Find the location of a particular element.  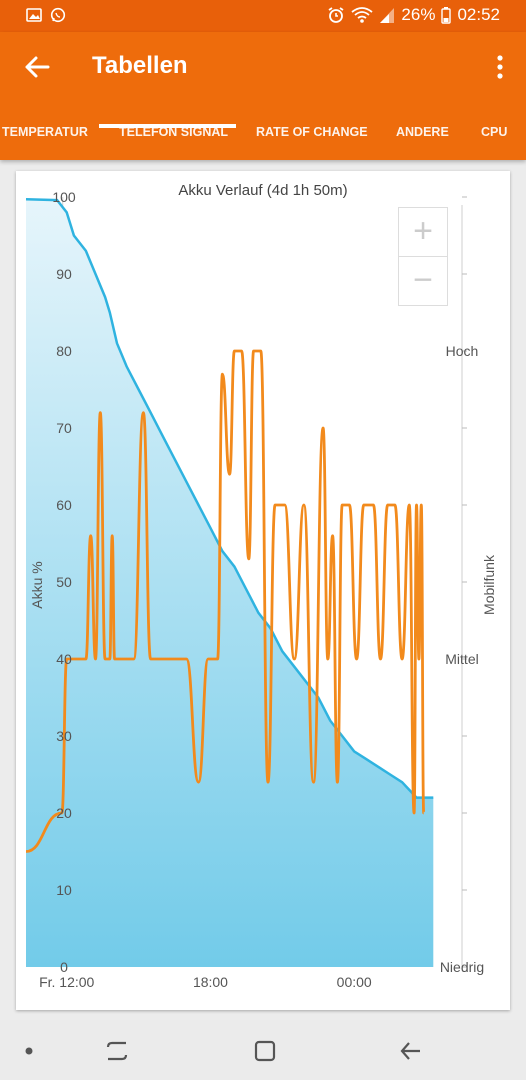

y-tick-label: 20 is located at coordinates (64, 813).